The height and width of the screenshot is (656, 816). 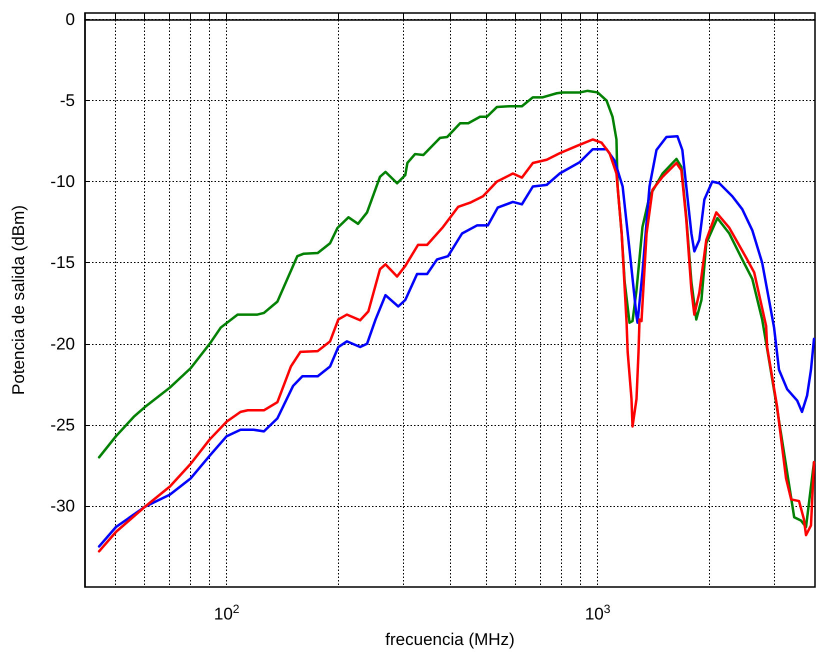 I want to click on y-tick-label: -15, so click(x=62, y=262).